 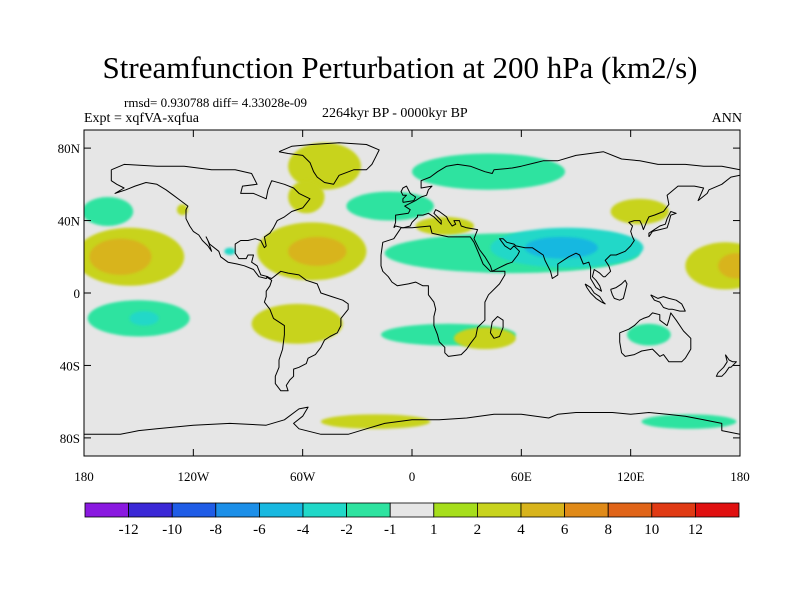 I want to click on colorbar-label: 6, so click(x=565, y=530).